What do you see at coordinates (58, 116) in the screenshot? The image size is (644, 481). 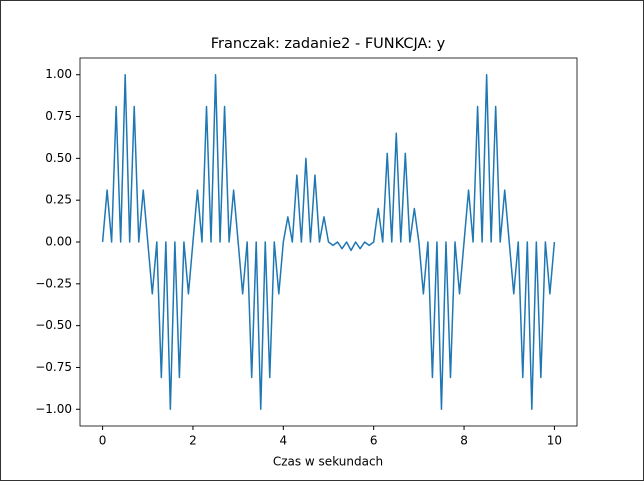 I see `y-tick-label: 0.75` at bounding box center [58, 116].